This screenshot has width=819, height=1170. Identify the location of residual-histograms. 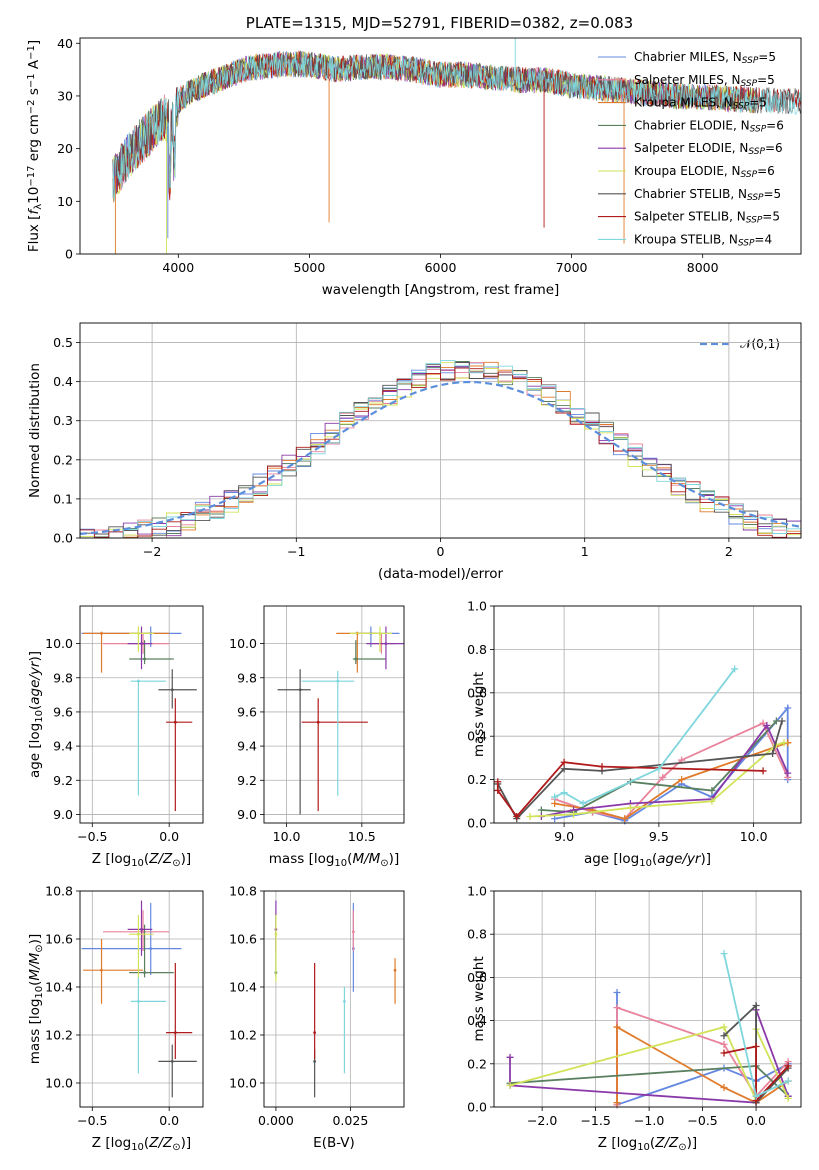
(440, 448).